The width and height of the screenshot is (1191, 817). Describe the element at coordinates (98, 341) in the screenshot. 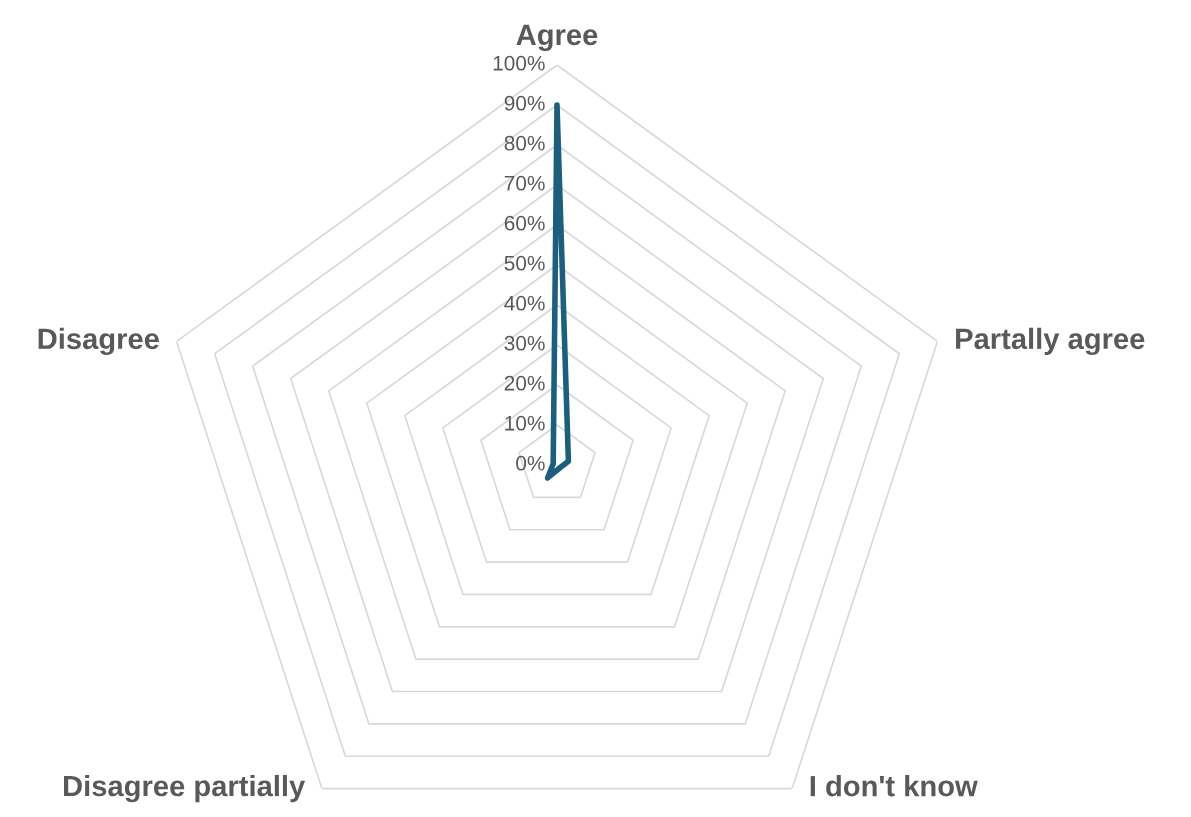

I see `spoke-label: Disagree` at that location.